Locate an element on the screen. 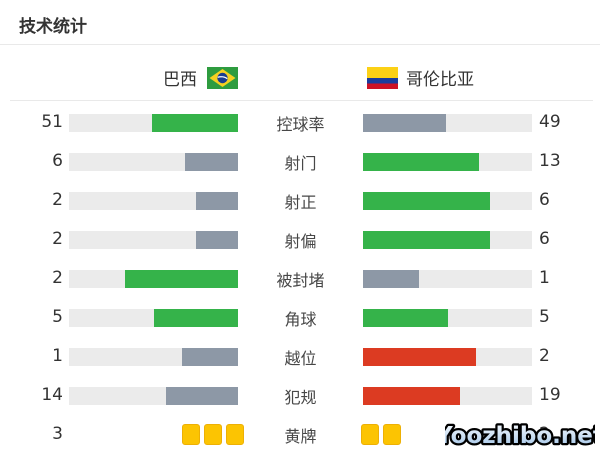 This screenshot has height=455, width=600. stat-row: 14 犯规 19 is located at coordinates (300, 395).